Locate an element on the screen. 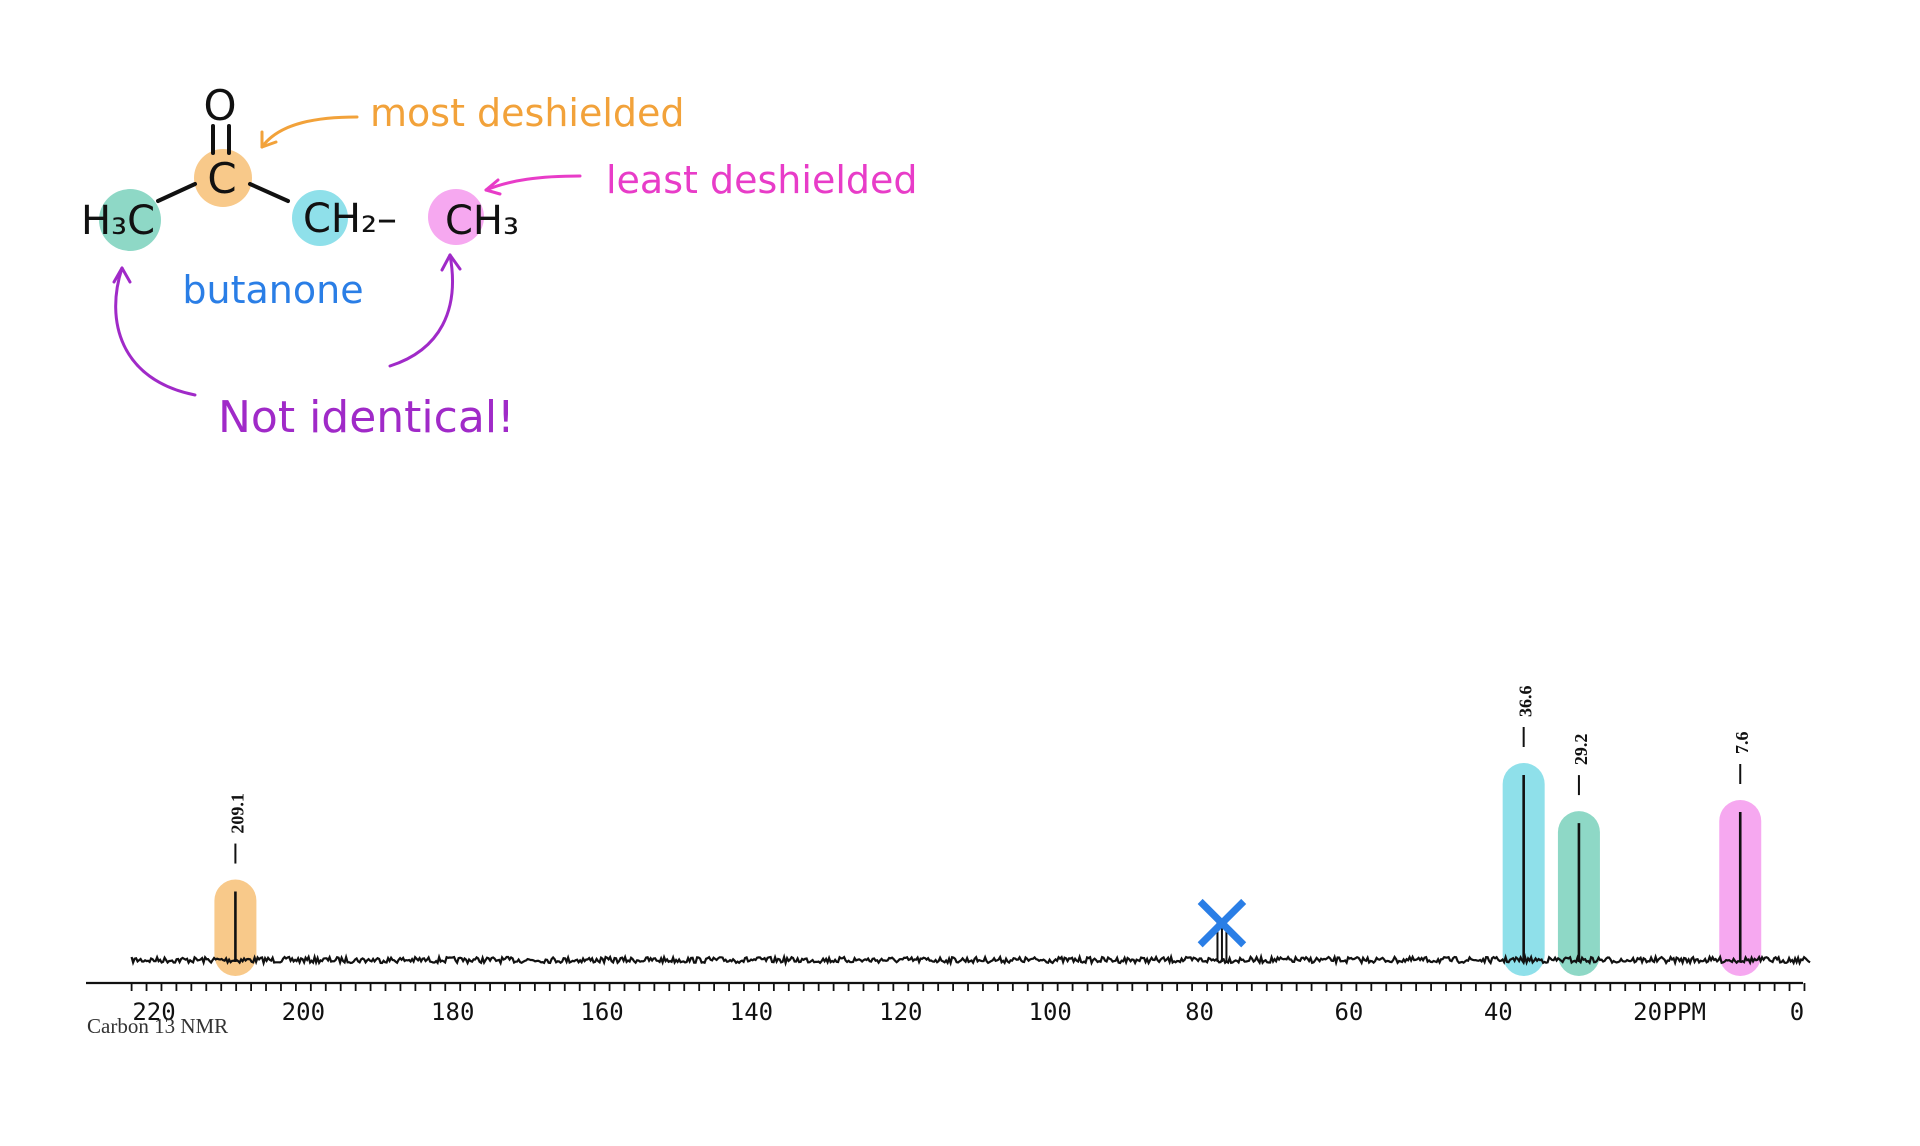  bond-left is located at coordinates (176, 192).